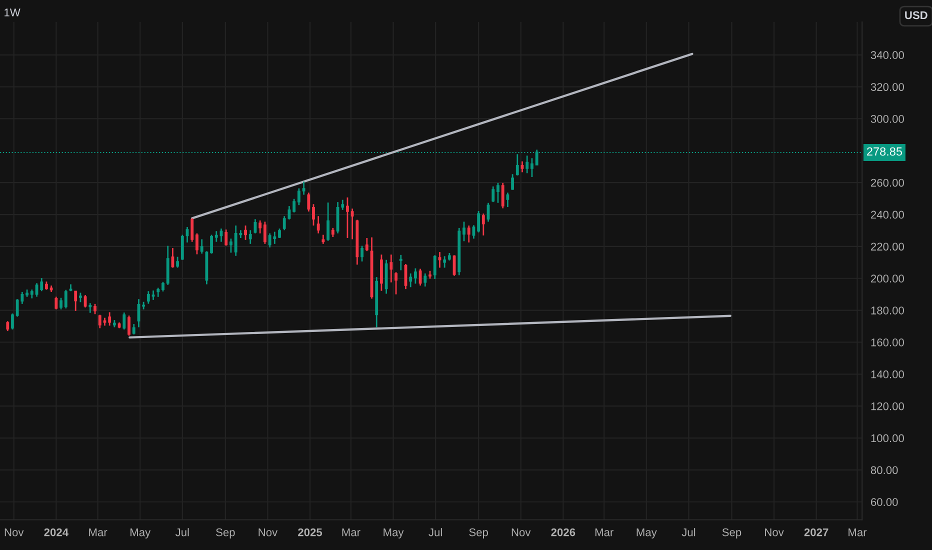  I want to click on y-tick-label: 320.00, so click(887, 87).